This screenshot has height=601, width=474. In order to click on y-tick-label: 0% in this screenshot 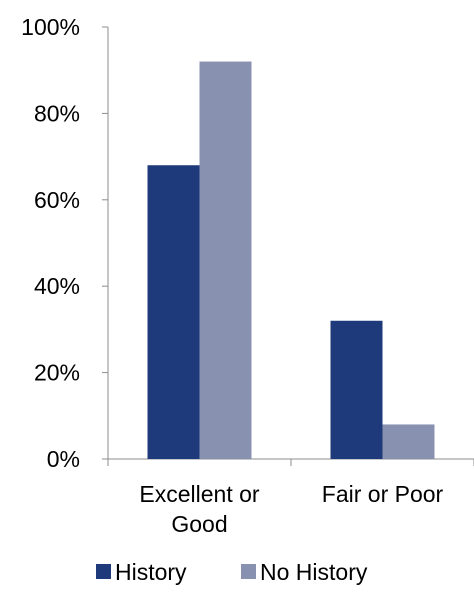, I will do `click(63, 459)`.